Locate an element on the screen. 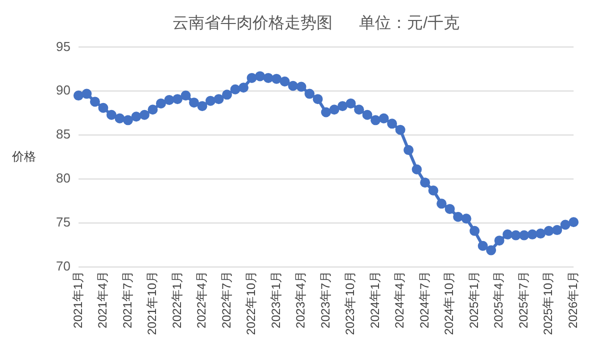 This screenshot has width=600, height=347. x-tick-label: 2025年1月 is located at coordinates (473, 299).